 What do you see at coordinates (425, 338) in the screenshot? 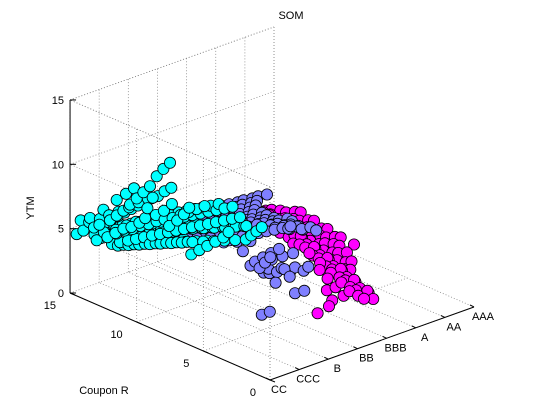
I see `x-tick-label: A` at bounding box center [425, 338].